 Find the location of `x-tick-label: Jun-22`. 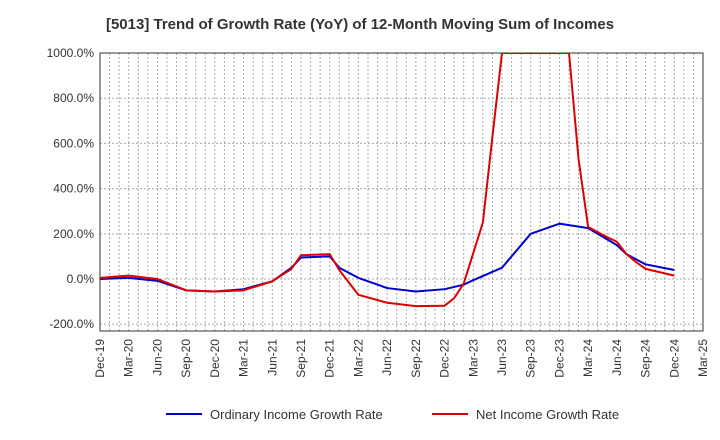

x-tick-label: Jun-22 is located at coordinates (387, 357).